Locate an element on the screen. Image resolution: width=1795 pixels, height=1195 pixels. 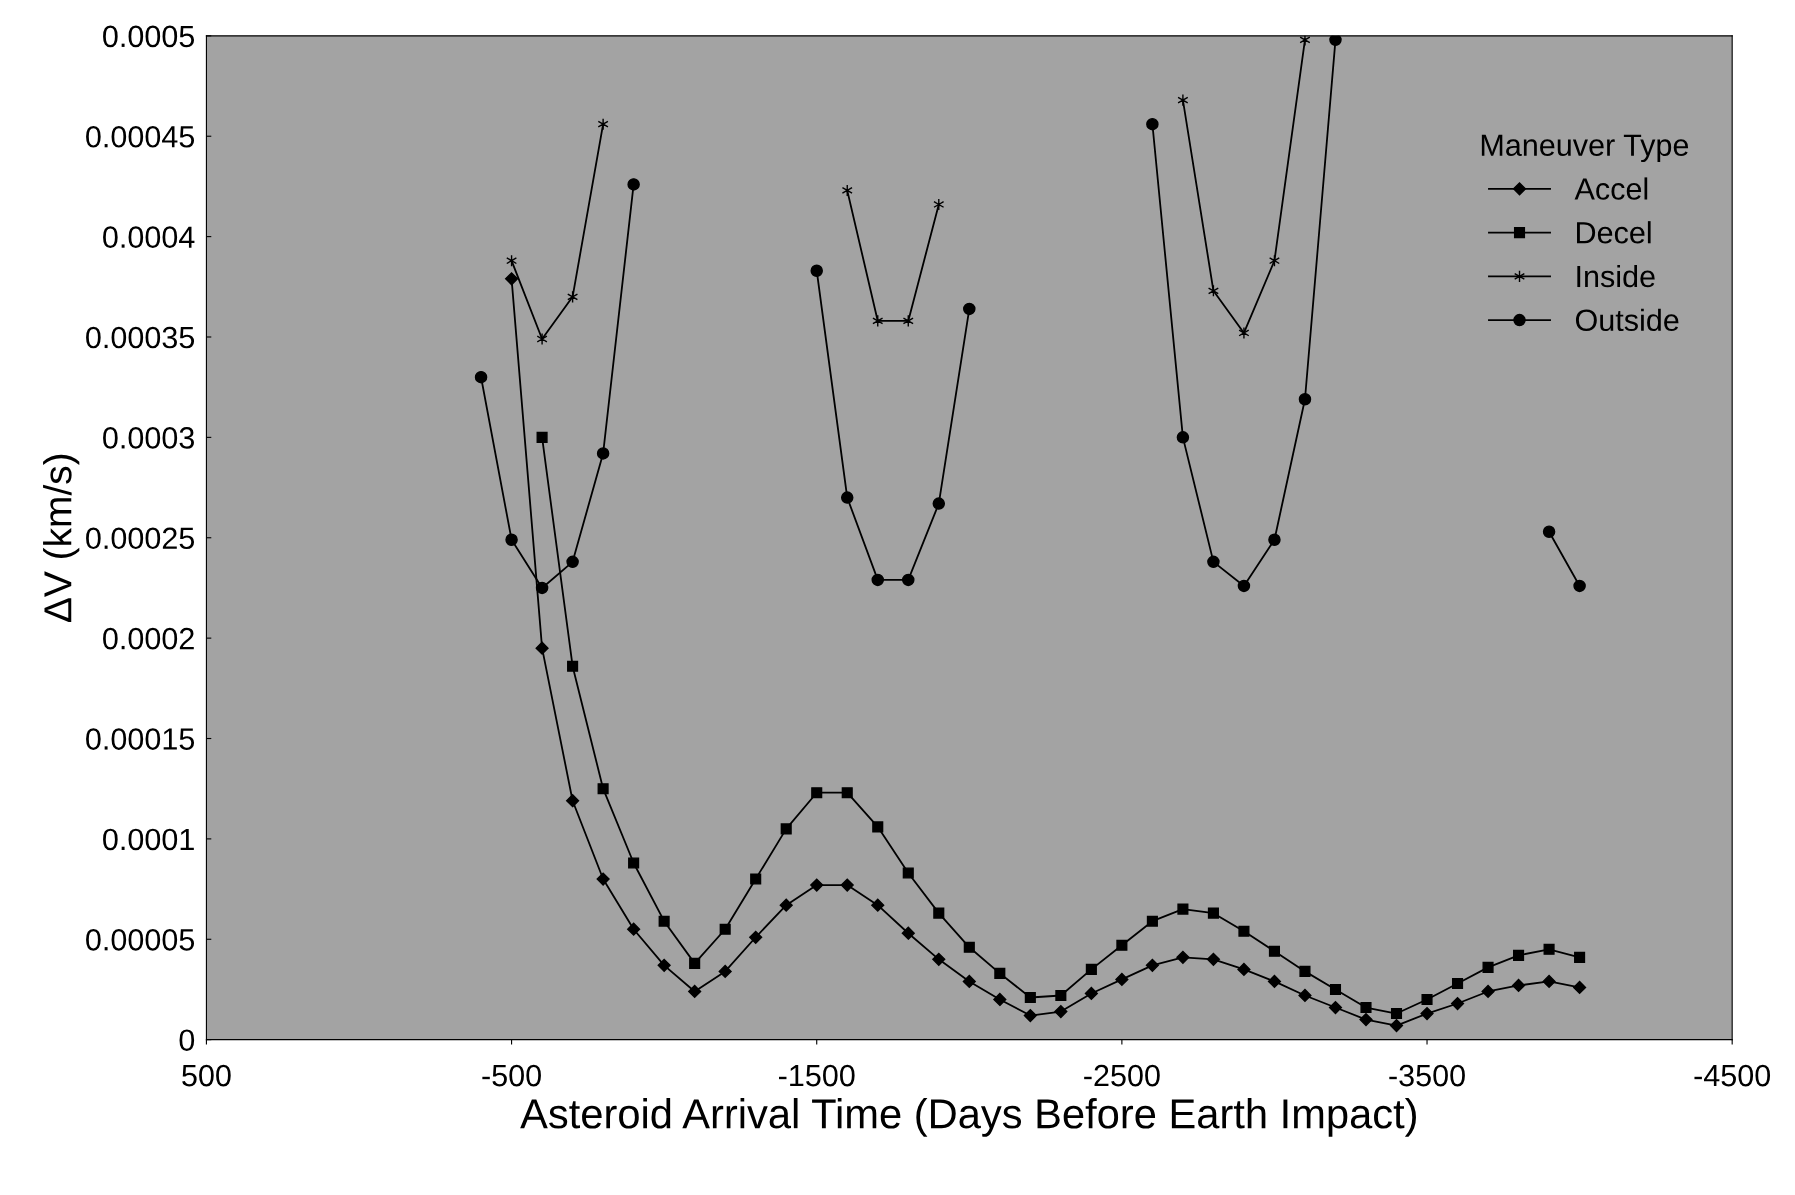
y-axis-title: ΔV (km/s) is located at coordinates (61, 538).